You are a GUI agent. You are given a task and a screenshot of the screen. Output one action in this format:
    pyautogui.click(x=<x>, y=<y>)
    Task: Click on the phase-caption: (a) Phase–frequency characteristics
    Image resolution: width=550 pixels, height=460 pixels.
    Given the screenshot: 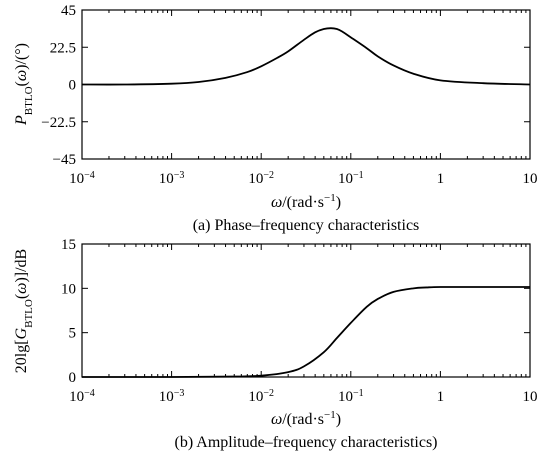 What is the action you would take?
    pyautogui.click(x=306, y=225)
    